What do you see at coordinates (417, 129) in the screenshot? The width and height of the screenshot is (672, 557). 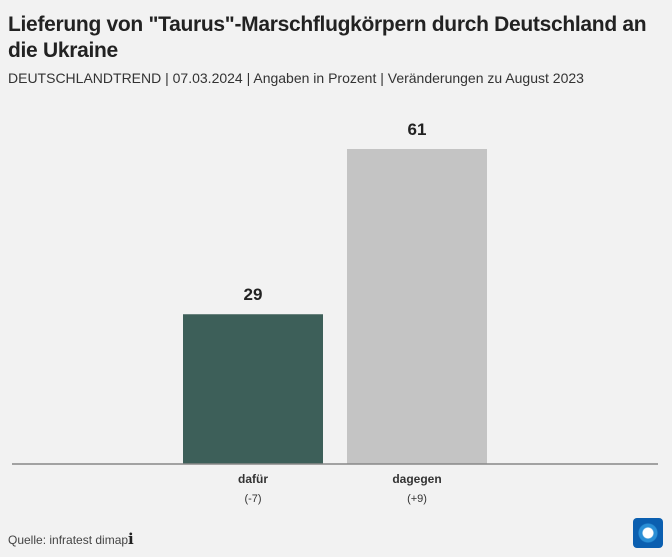 I see `data-label: 61` at bounding box center [417, 129].